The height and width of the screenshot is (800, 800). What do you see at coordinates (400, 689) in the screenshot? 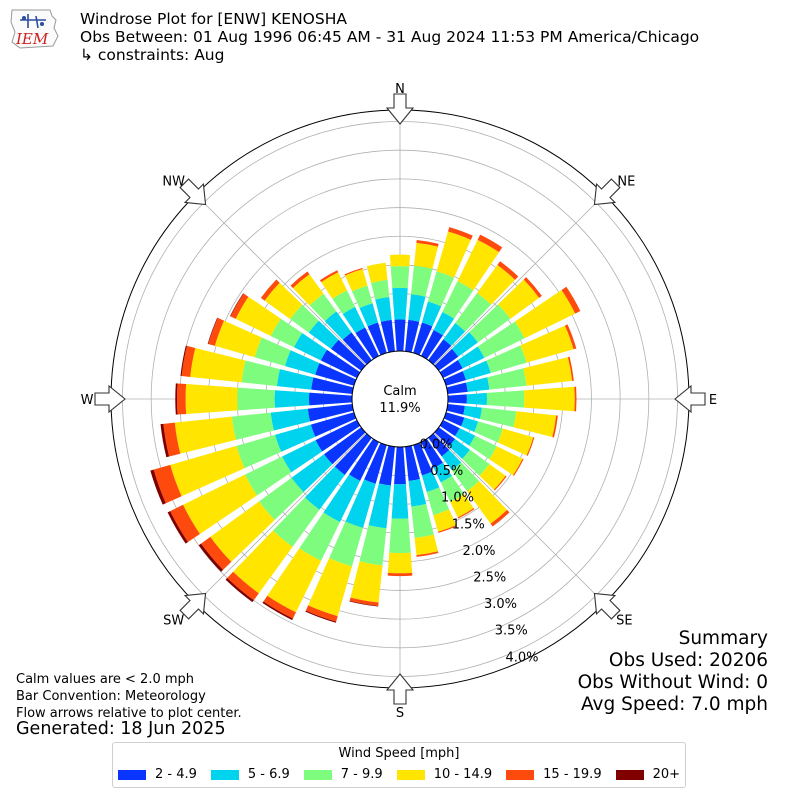
I see `compass-arrow-s` at bounding box center [400, 689].